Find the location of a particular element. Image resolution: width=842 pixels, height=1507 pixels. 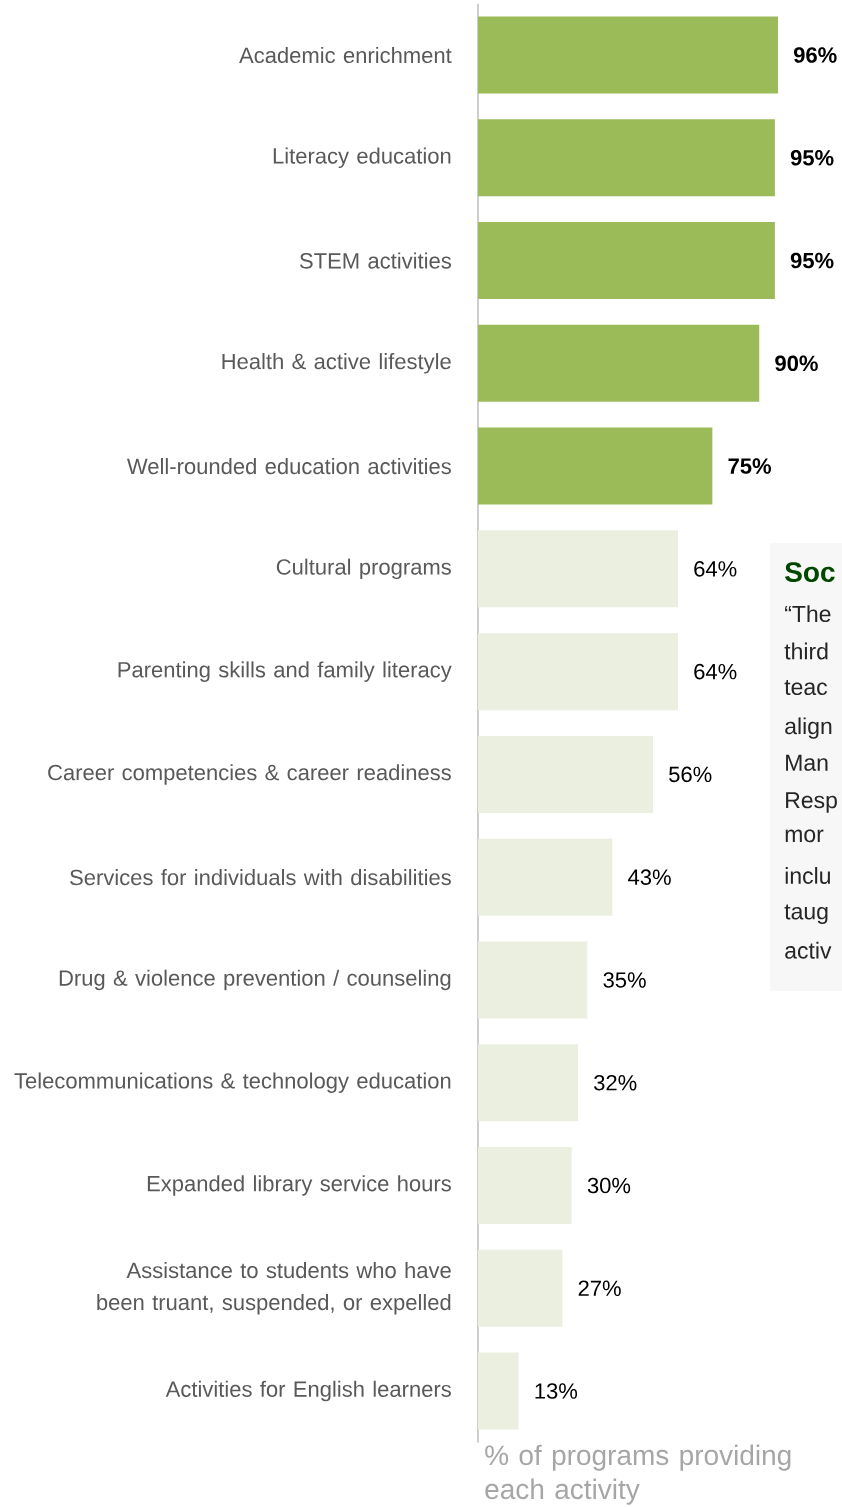

data-label: 30% is located at coordinates (609, 1185).